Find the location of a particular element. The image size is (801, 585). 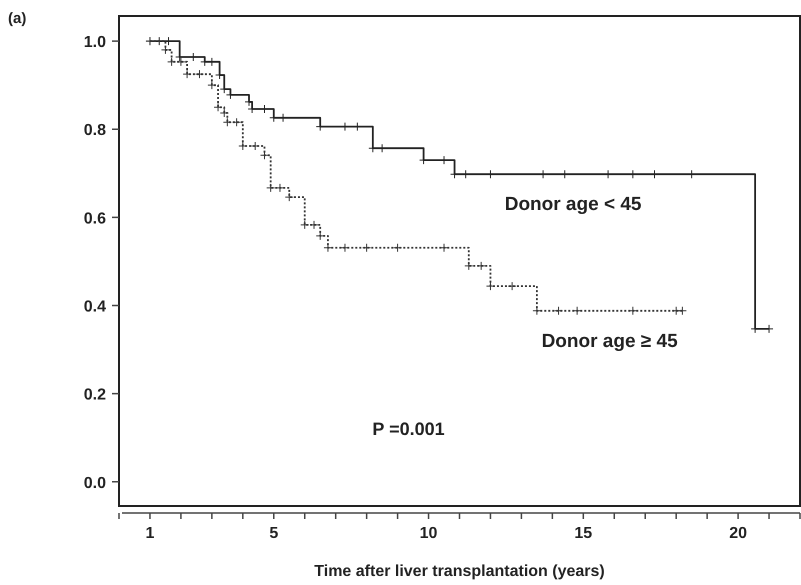

series-label: Donor age ≥ 45 is located at coordinates (610, 341).